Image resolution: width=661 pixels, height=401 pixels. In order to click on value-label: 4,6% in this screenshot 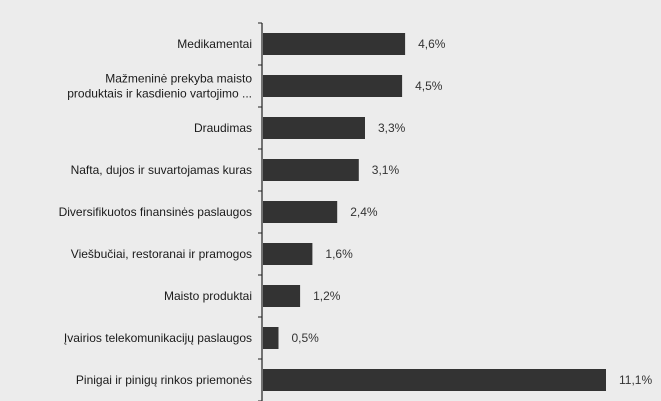, I will do `click(432, 44)`.